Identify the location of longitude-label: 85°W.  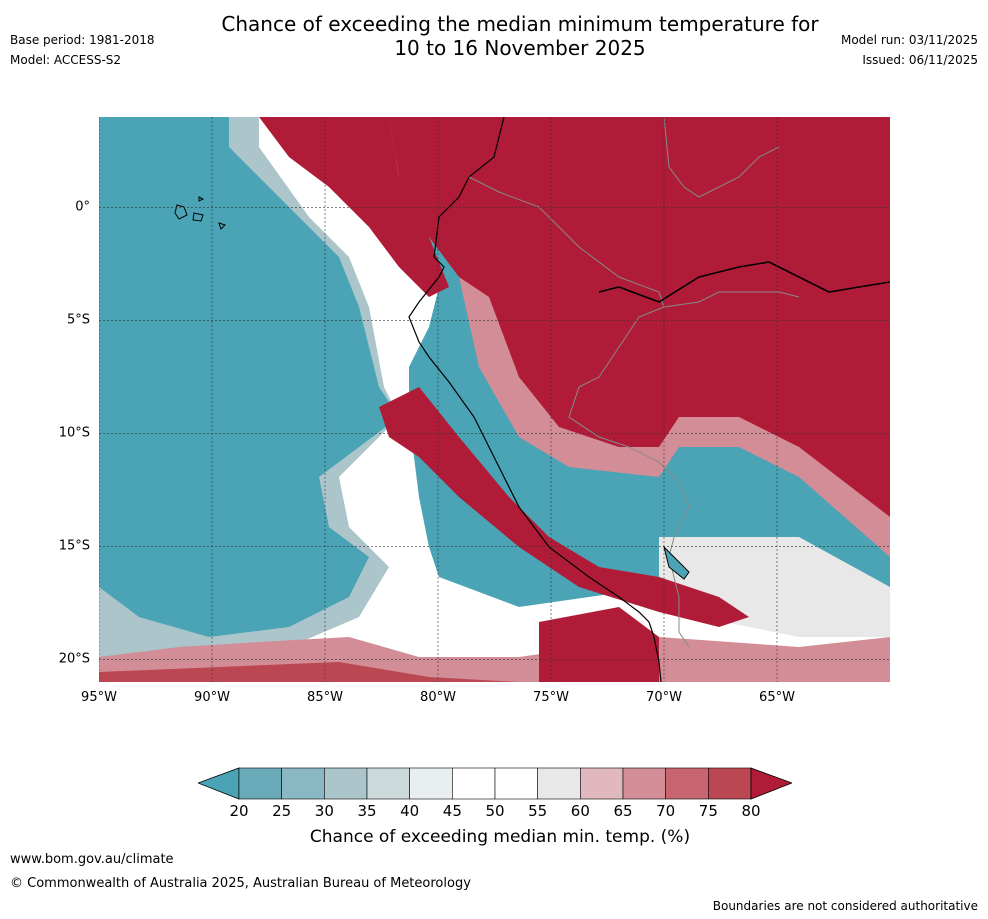
(325, 697).